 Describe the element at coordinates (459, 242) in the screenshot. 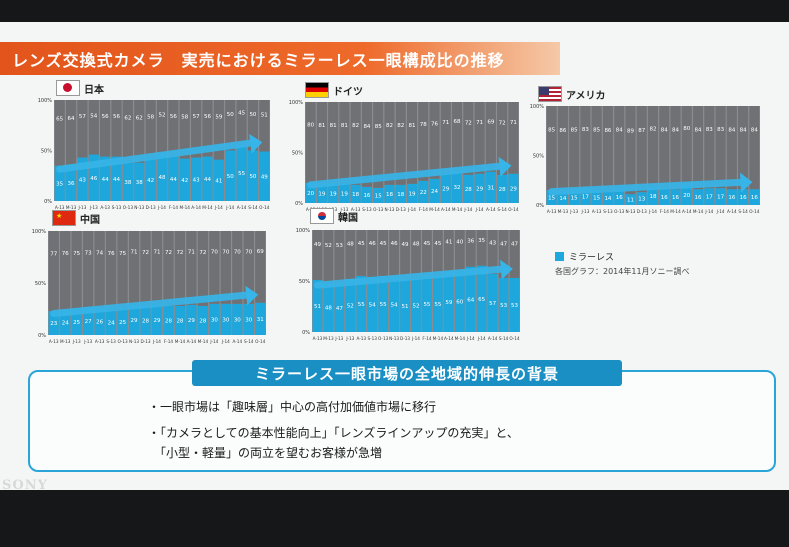

I see `data-label-other: 40` at that location.